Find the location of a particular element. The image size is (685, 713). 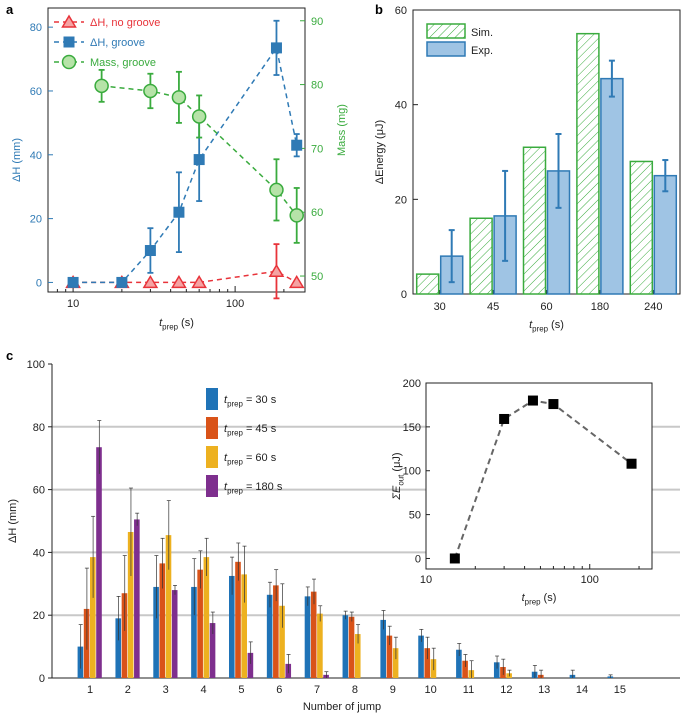

panel-a-legend-label: Mass, groove is located at coordinates (123, 63).